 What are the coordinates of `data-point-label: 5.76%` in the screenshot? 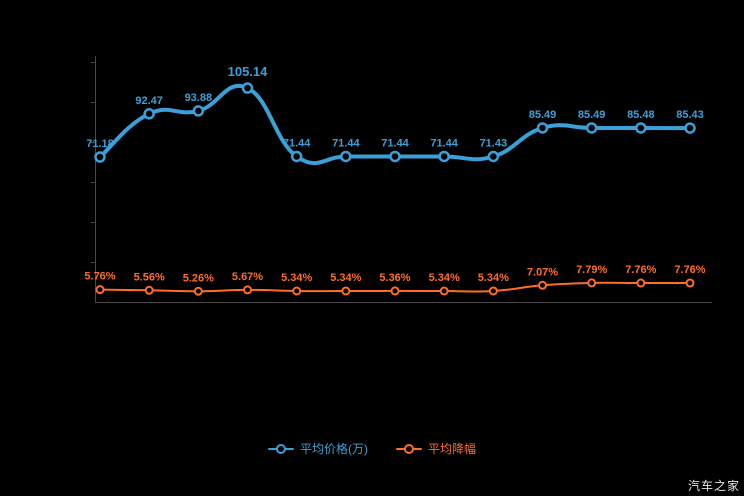 It's located at (99, 277).